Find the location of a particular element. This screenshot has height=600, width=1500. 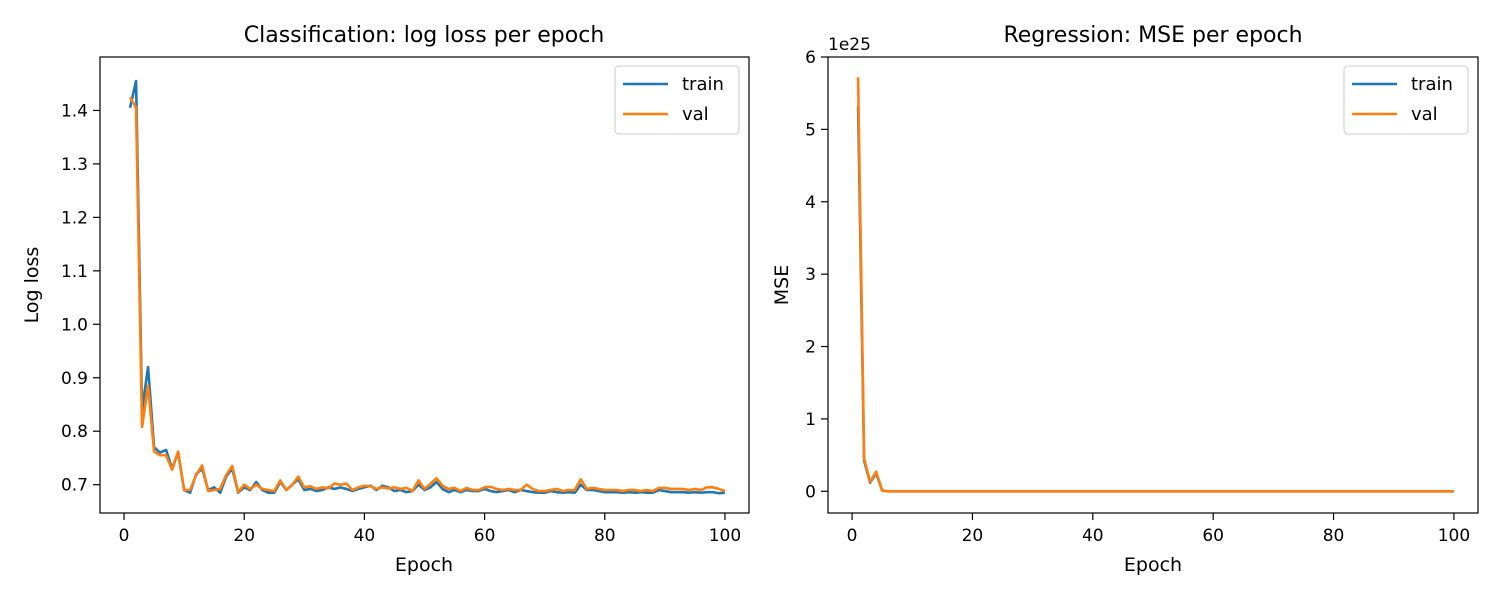

y-axis-label: Log loss is located at coordinates (32, 285).